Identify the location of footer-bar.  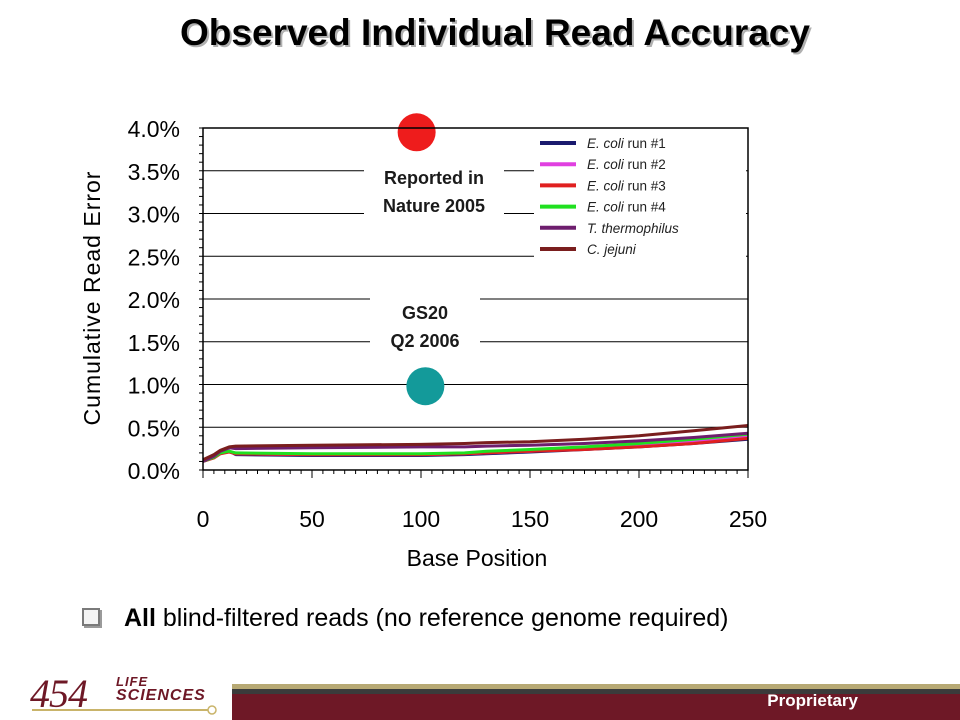
(596, 702).